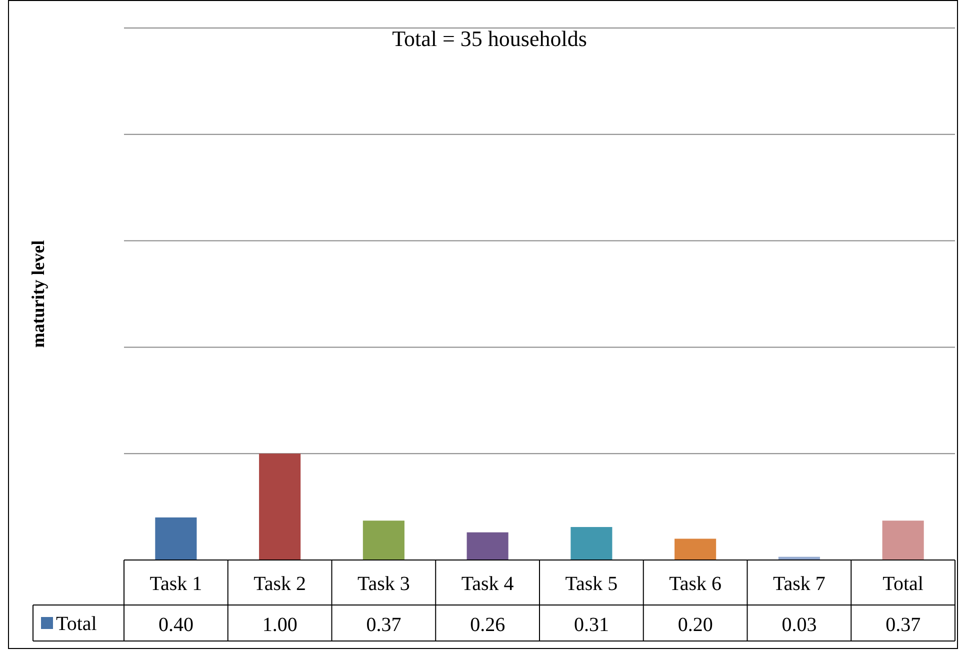  What do you see at coordinates (695, 584) in the screenshot?
I see `x-tick-label: Task 6` at bounding box center [695, 584].